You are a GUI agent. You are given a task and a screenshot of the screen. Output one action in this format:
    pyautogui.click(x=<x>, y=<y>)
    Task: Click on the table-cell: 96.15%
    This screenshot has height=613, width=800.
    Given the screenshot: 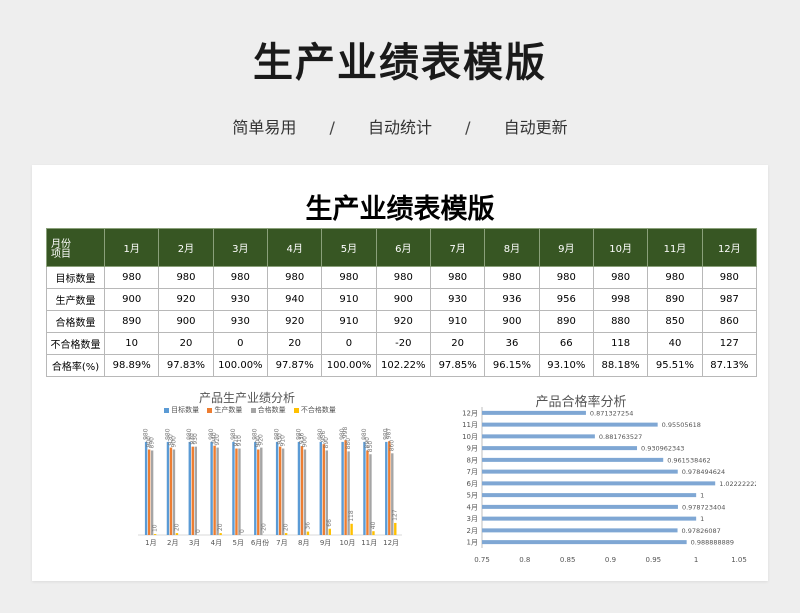 What is the action you would take?
    pyautogui.click(x=512, y=365)
    